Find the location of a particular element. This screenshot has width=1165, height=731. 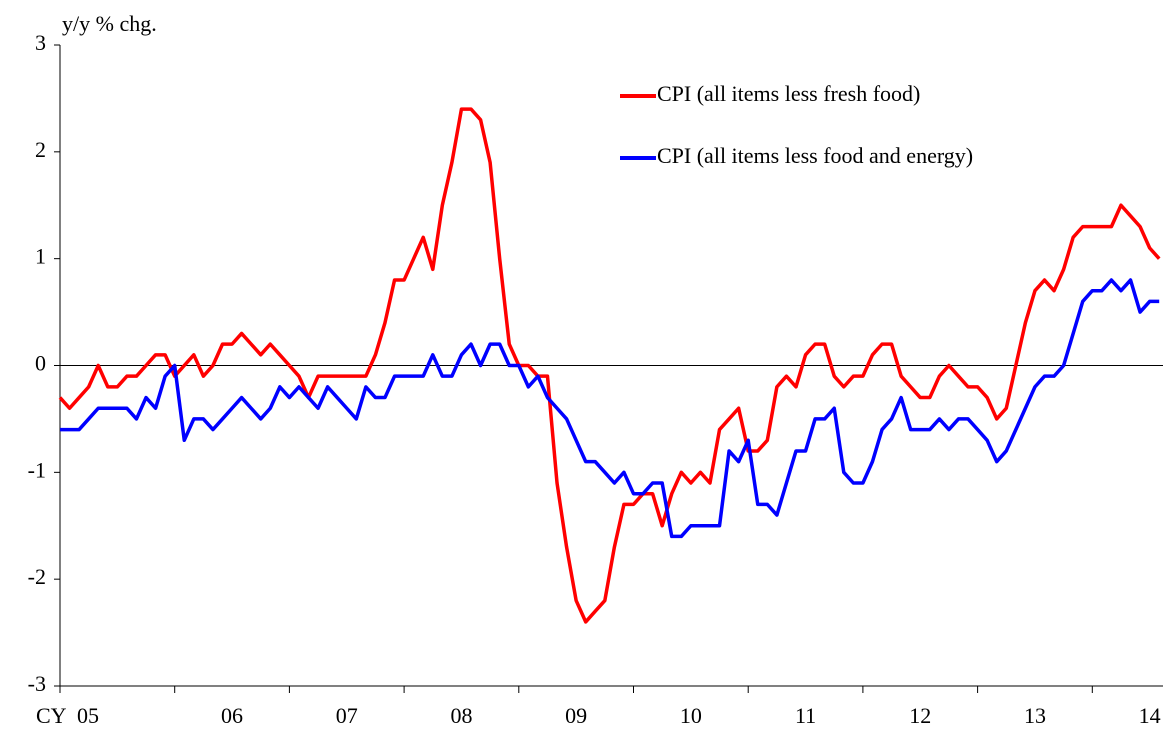

legend-label: CPI (all items less fresh food) is located at coordinates (788, 93).